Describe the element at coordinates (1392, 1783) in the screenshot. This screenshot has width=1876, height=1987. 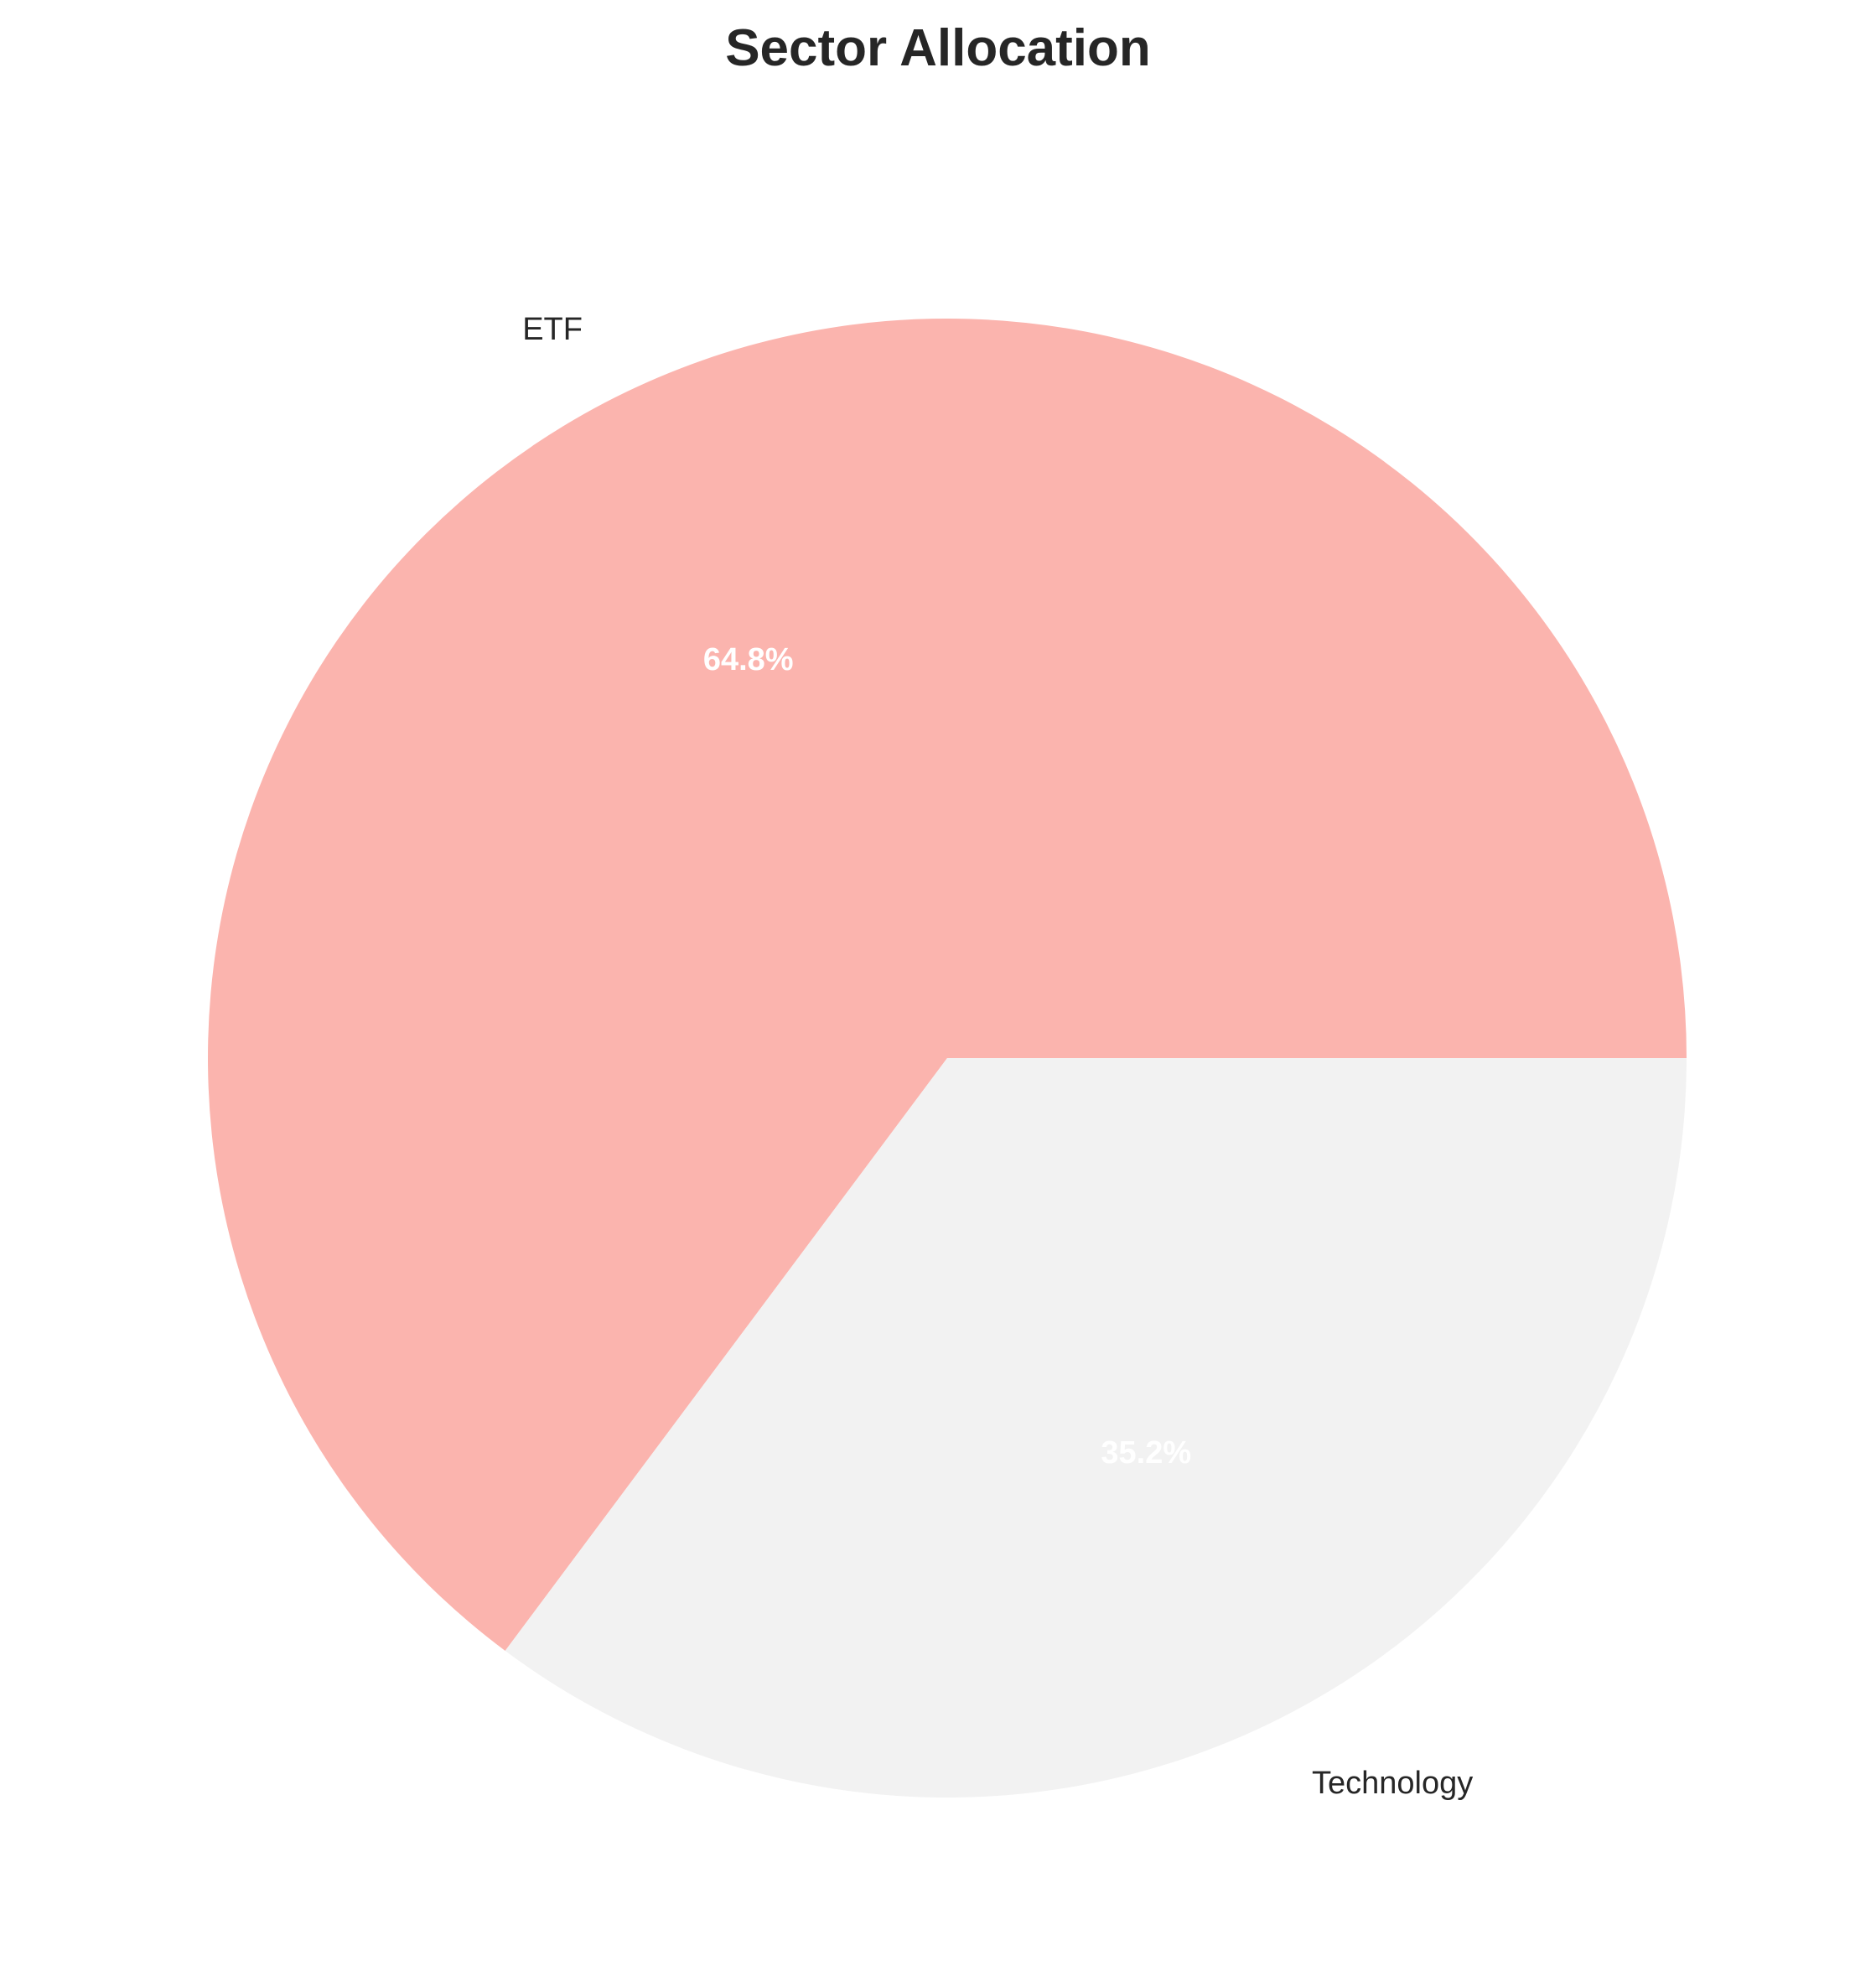
I see `slice-label-technology: Technology` at that location.